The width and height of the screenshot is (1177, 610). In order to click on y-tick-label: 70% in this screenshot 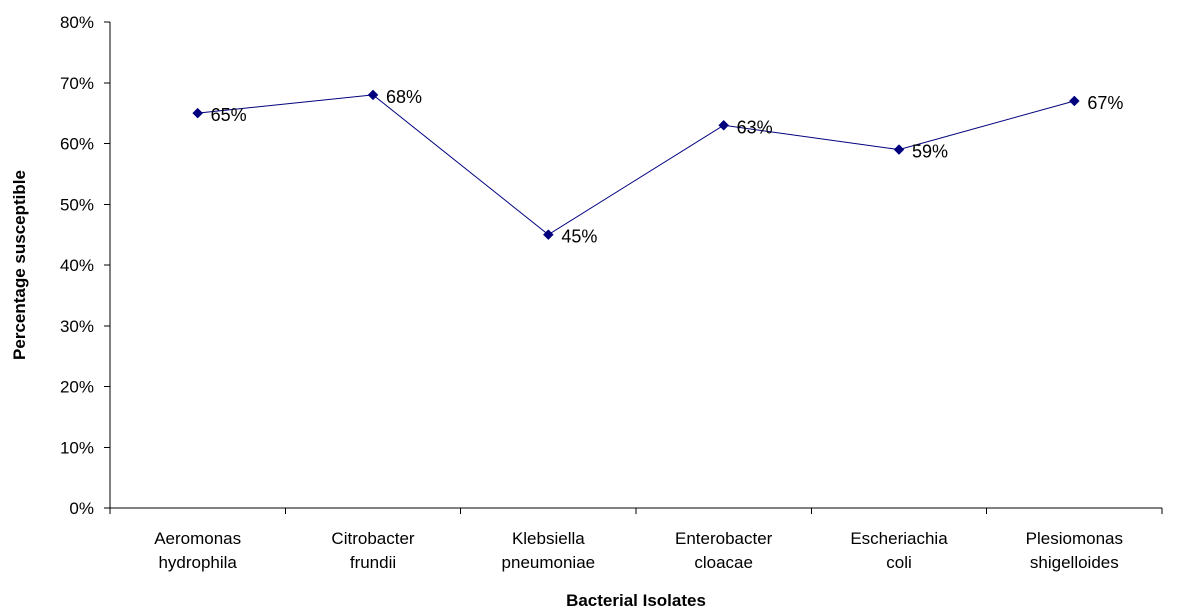, I will do `click(77, 83)`.